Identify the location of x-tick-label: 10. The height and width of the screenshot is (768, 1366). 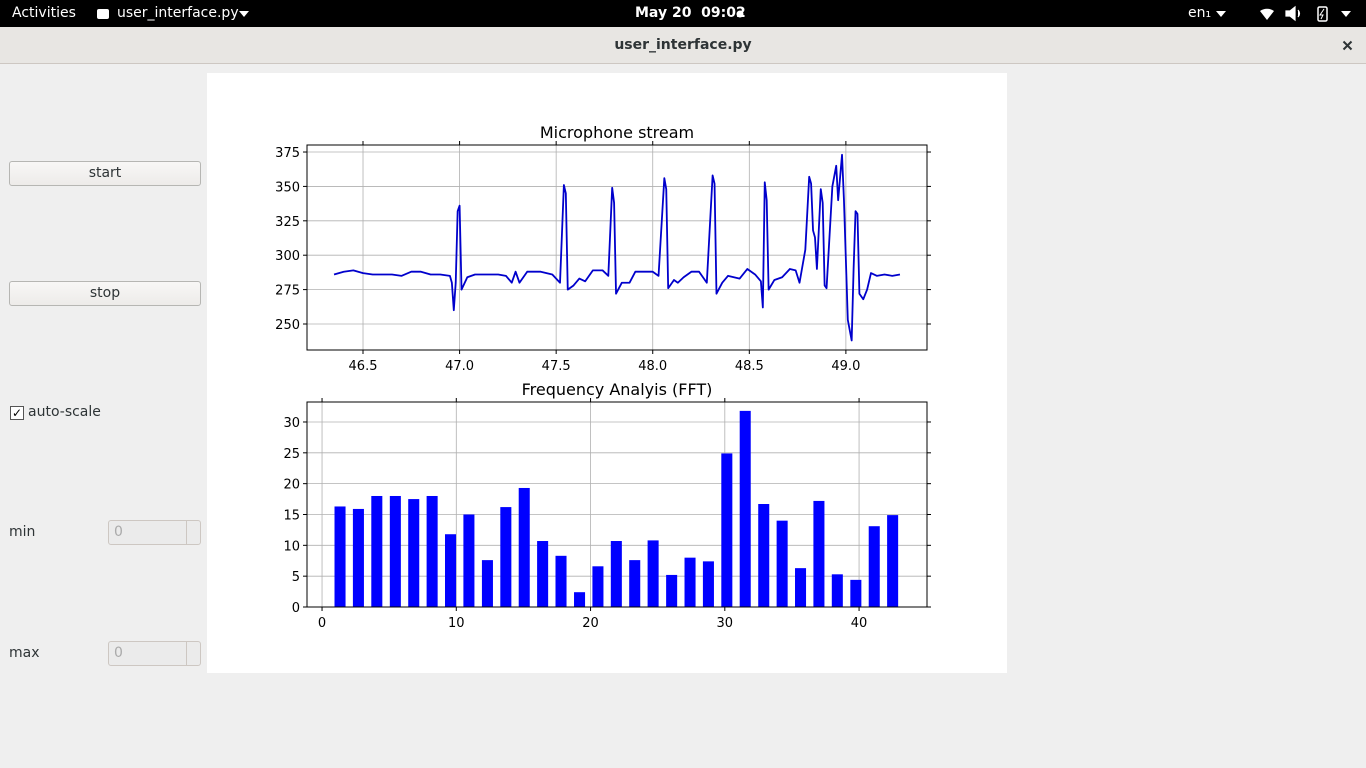
(456, 623).